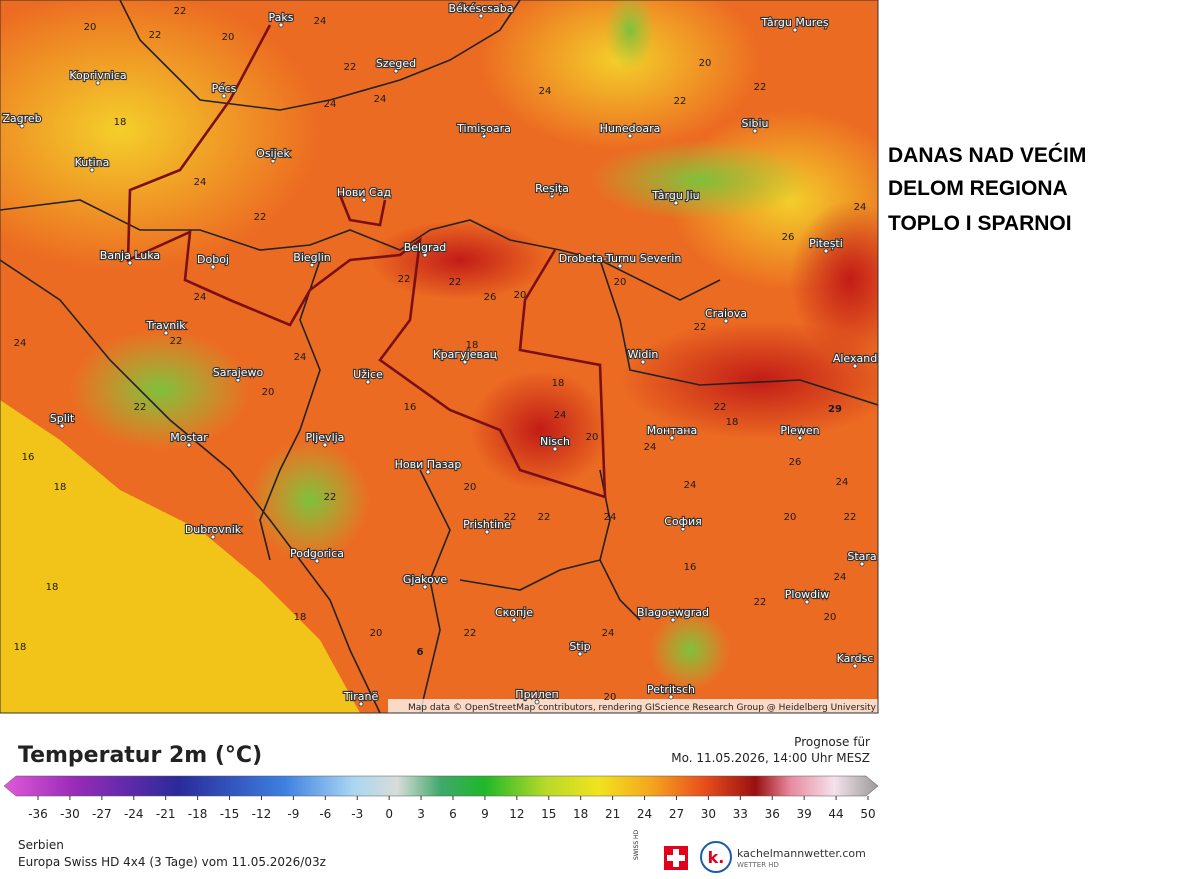  Describe the element at coordinates (555, 441) in the screenshot. I see `city-label: Nisch` at that location.